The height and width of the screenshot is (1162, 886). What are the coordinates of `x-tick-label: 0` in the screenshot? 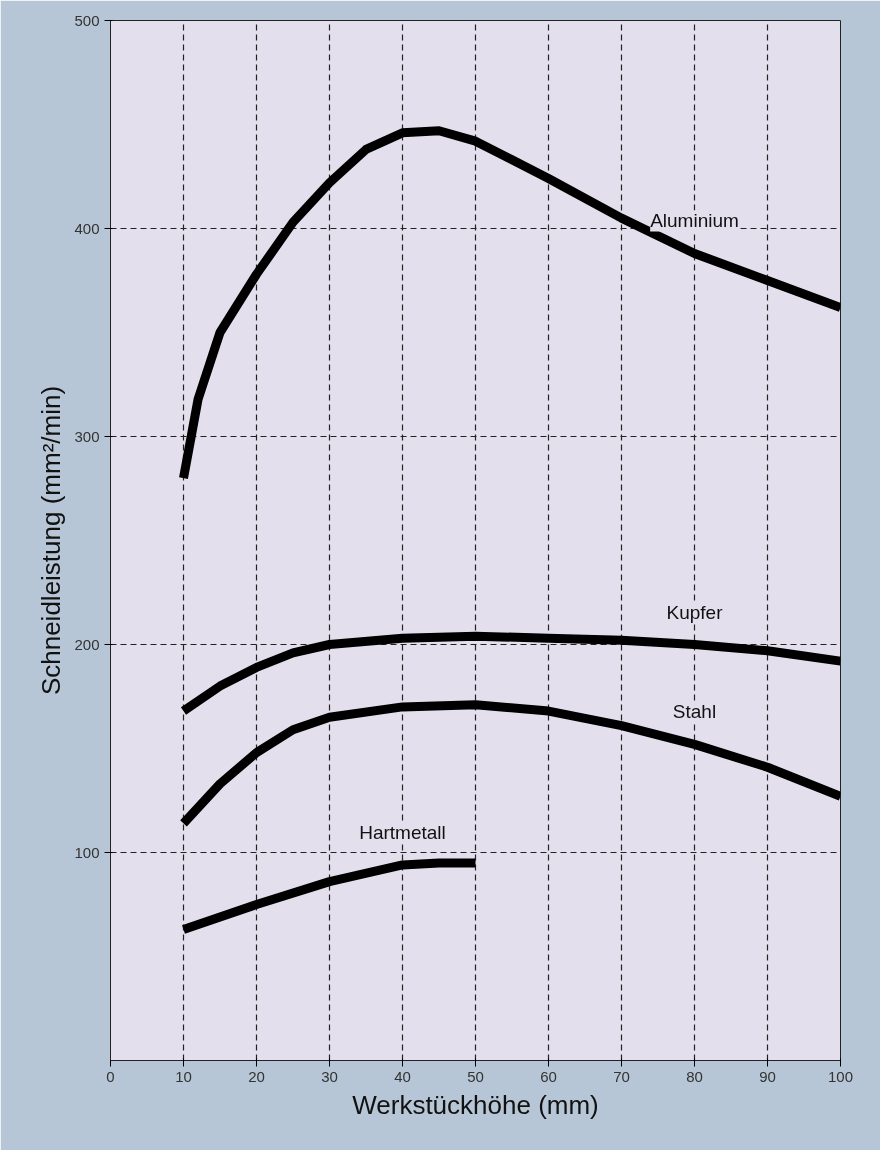 It's located at (110, 1076).